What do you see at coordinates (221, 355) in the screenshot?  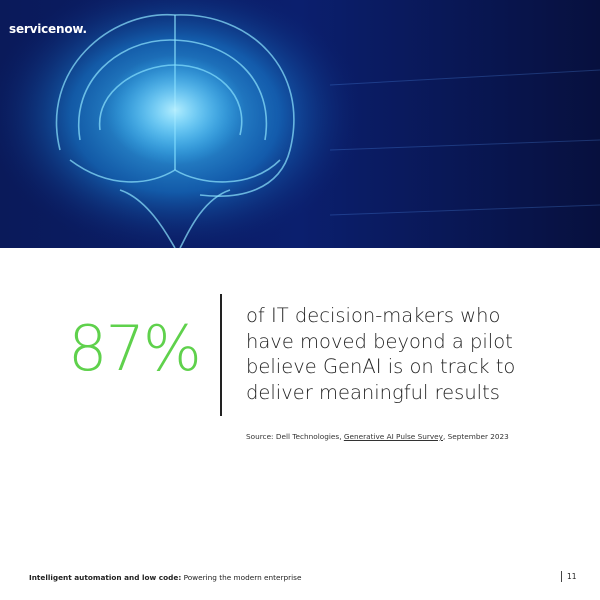 I see `divider` at bounding box center [221, 355].